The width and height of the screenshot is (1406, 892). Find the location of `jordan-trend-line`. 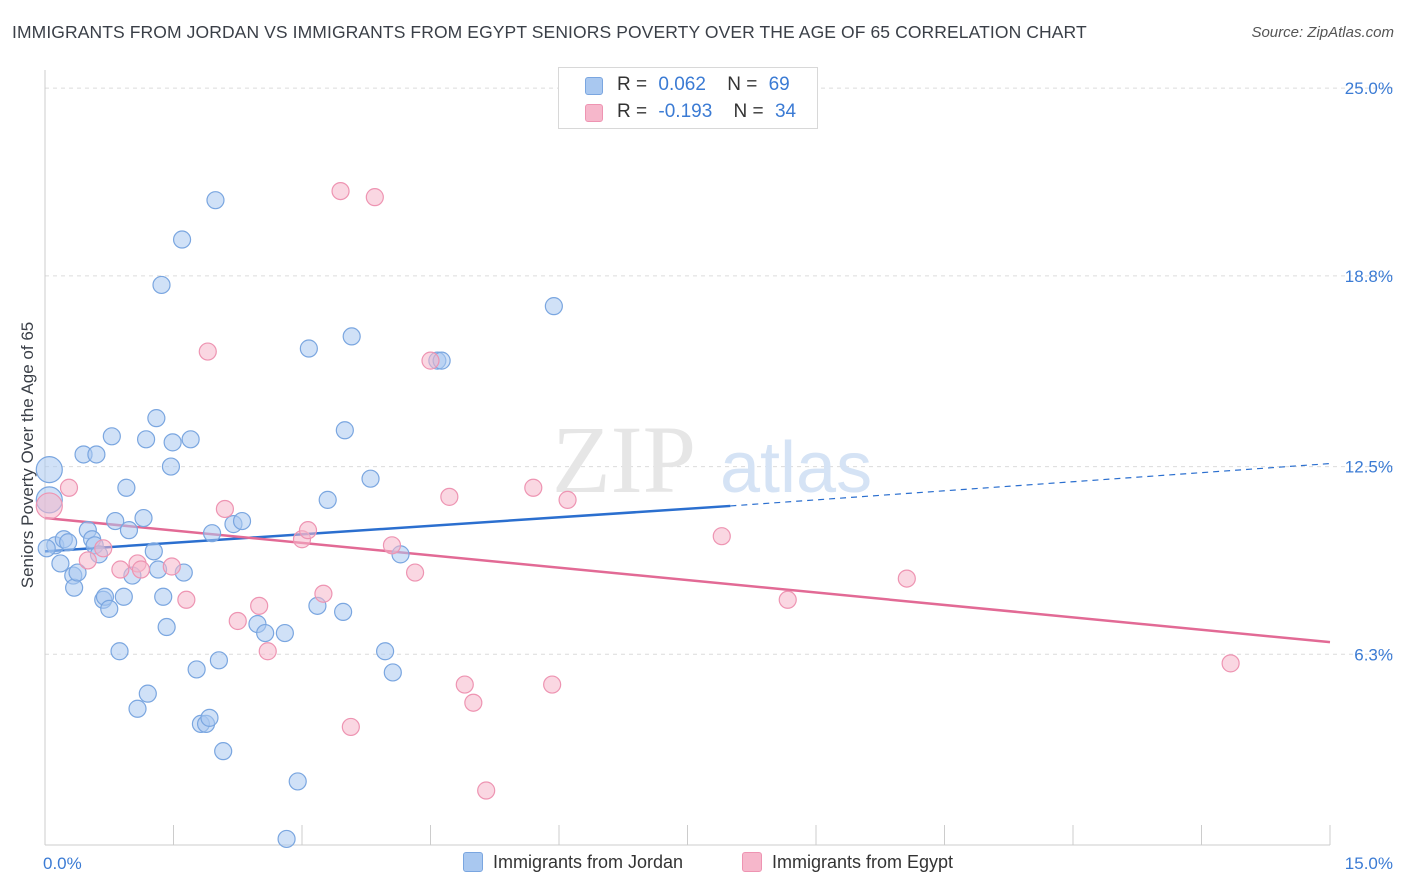

jordan-trend-line is located at coordinates (387, 528).